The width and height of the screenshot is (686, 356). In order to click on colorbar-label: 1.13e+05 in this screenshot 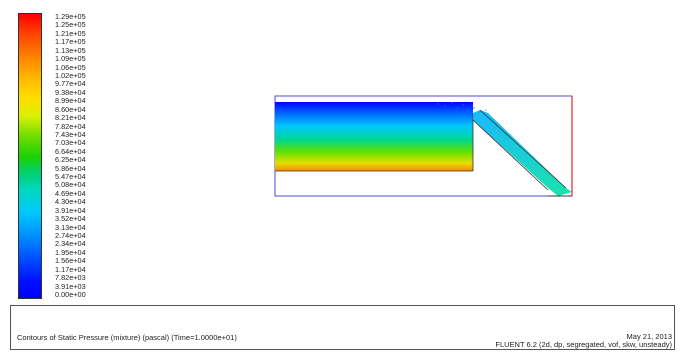, I will do `click(70, 50)`.